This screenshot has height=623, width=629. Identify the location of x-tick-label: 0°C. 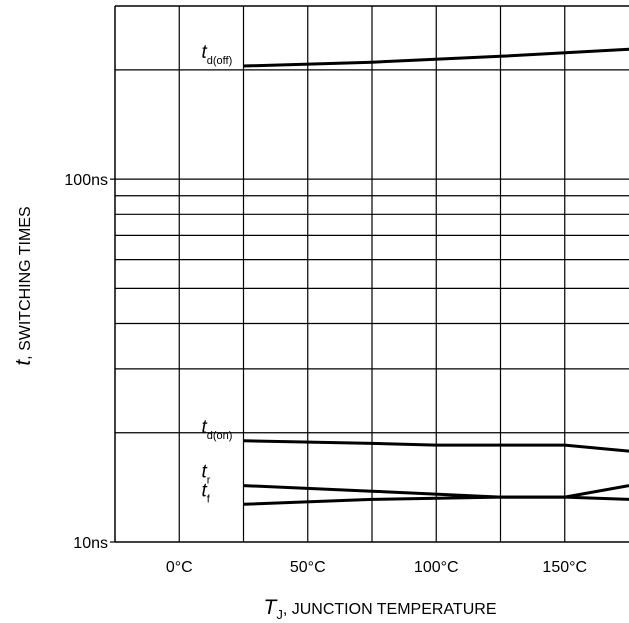
(179, 567).